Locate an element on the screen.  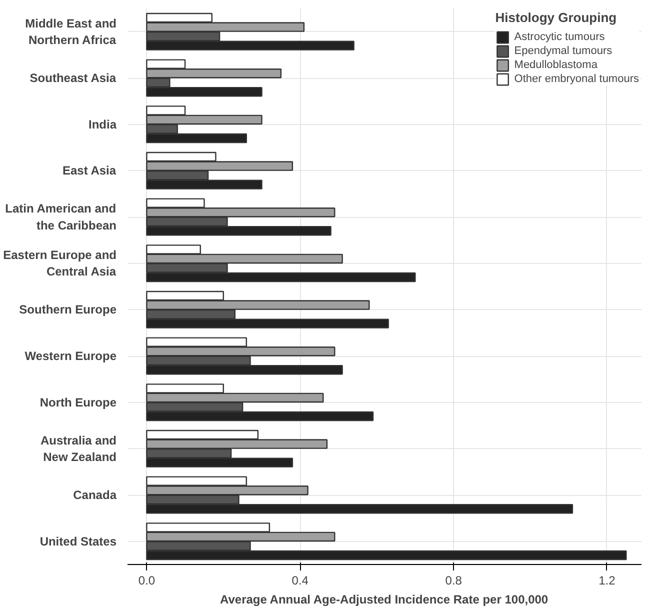
y-tick-label: Southern Europe is located at coordinates (68, 309).